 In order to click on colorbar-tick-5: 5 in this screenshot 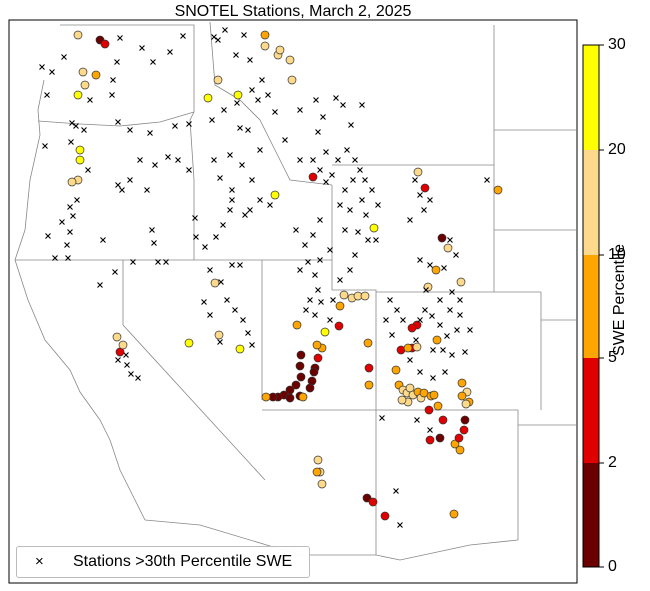, I will do `click(612, 357)`.